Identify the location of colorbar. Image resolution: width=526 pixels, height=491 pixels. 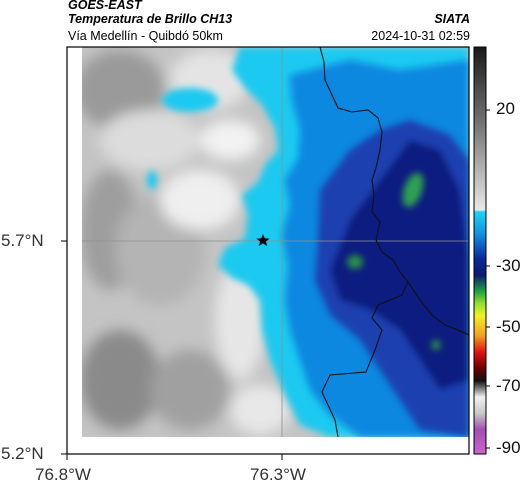
(480, 250).